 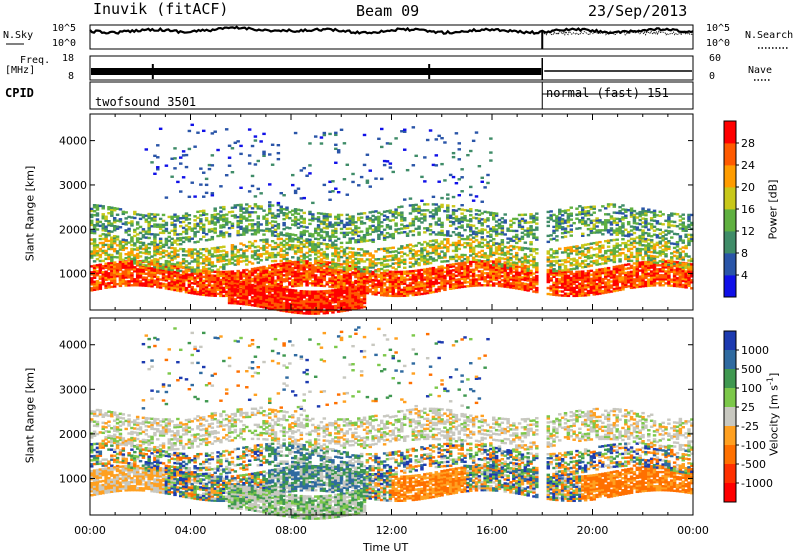 I want to click on station-title: Inuvik (fitACF), so click(x=161, y=9).